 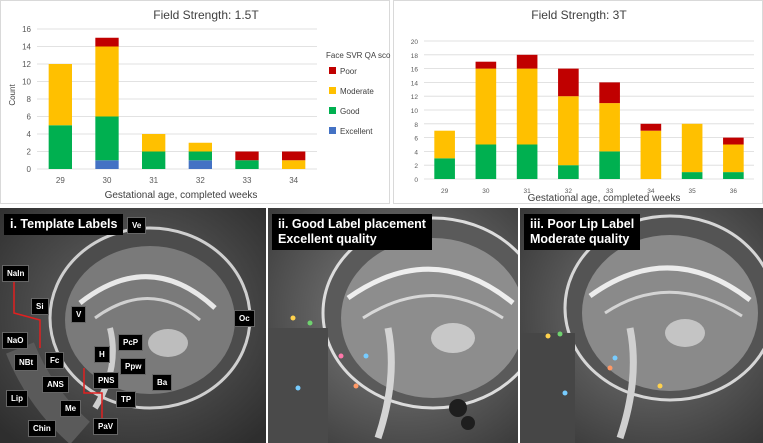 I want to click on caption-line-1: iii. Poor Lip Label, so click(x=582, y=224).